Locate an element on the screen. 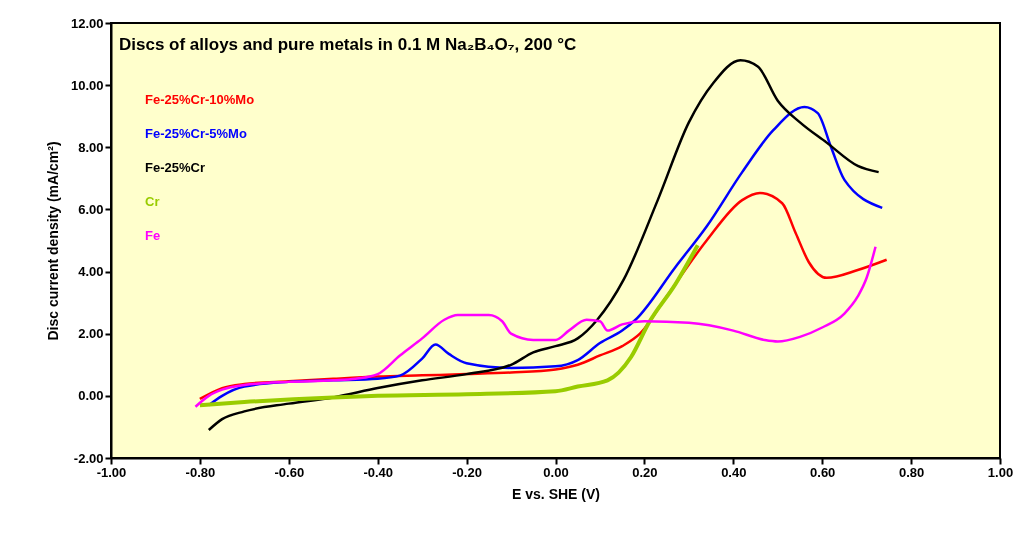  x-tick-label: 0.00 is located at coordinates (556, 472).